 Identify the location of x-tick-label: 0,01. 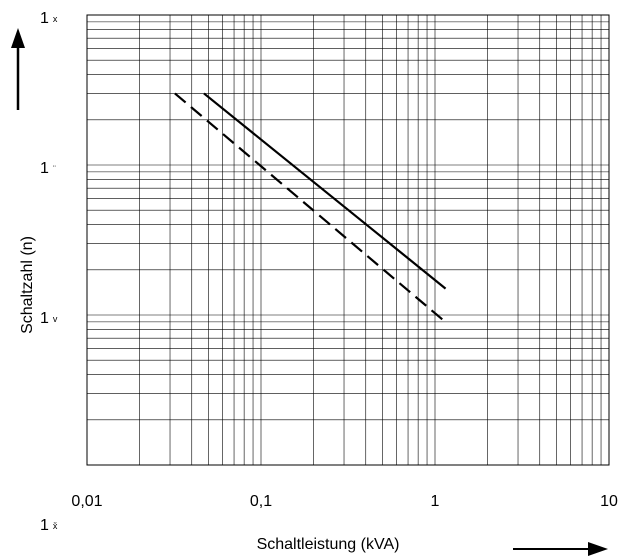
(86, 501).